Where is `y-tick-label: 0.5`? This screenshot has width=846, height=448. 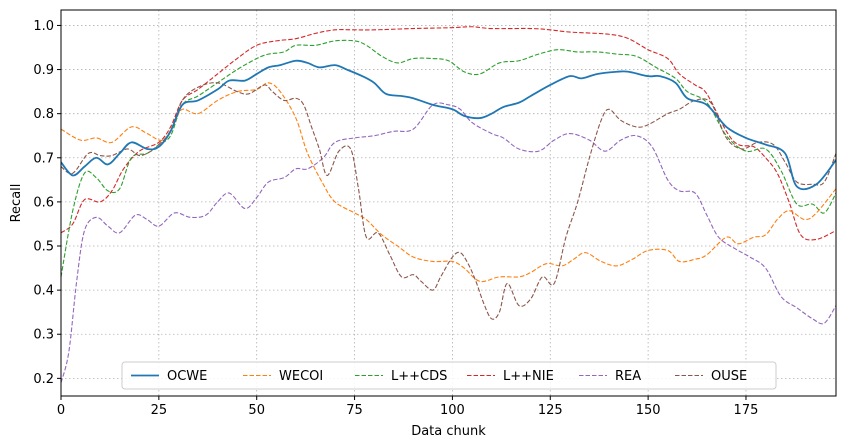
y-tick-label: 0.5 is located at coordinates (43, 247).